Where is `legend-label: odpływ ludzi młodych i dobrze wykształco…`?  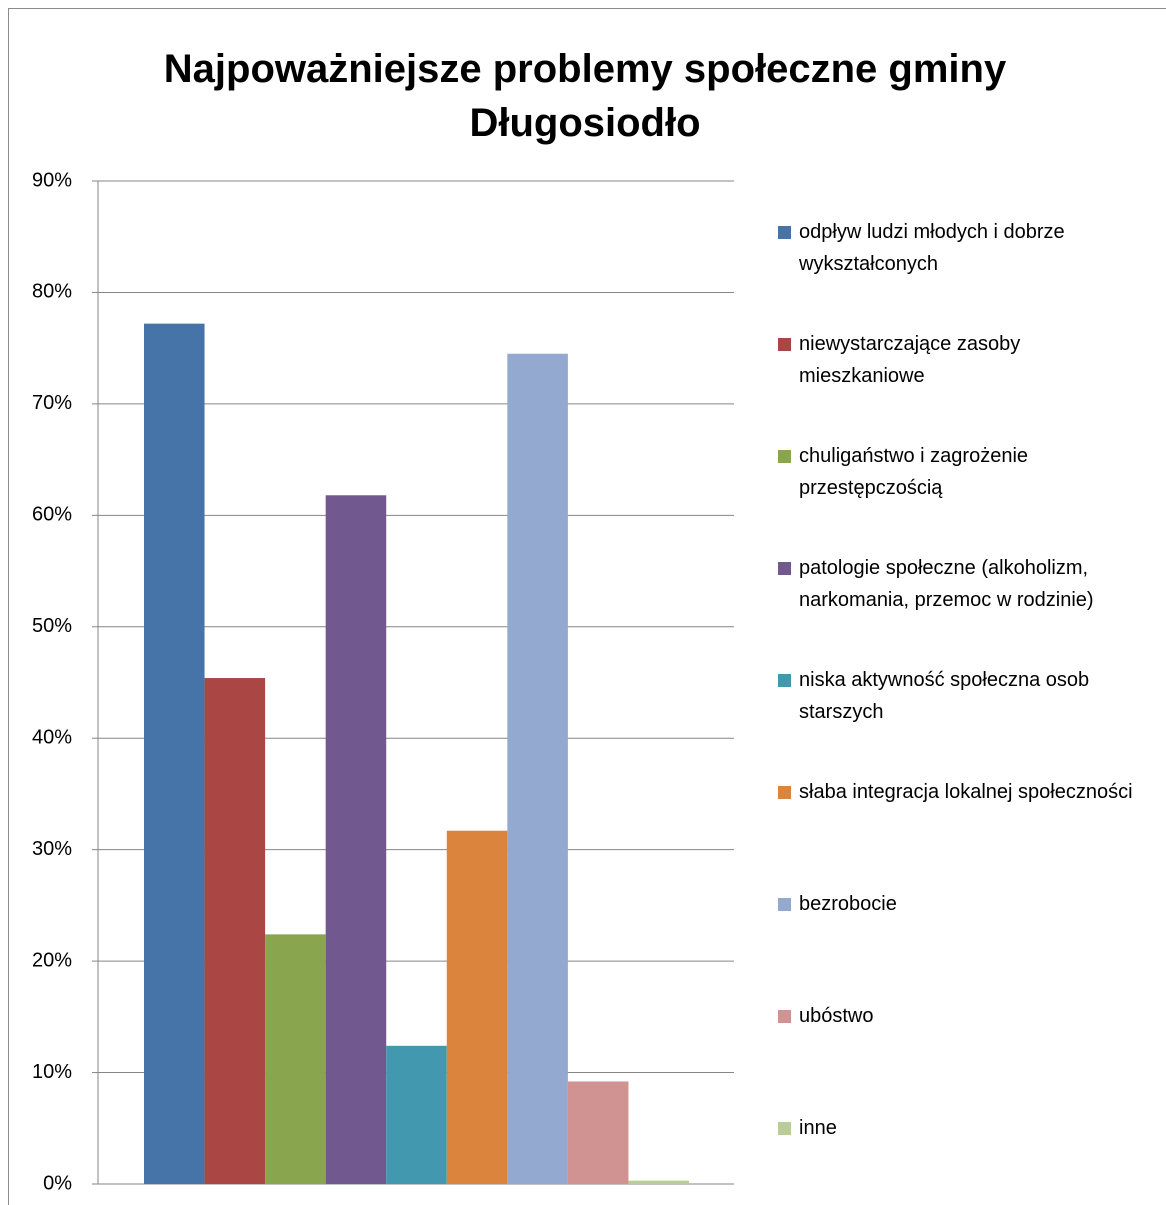 legend-label: odpływ ludzi młodych i dobrze wykształco… is located at coordinates (932, 248).